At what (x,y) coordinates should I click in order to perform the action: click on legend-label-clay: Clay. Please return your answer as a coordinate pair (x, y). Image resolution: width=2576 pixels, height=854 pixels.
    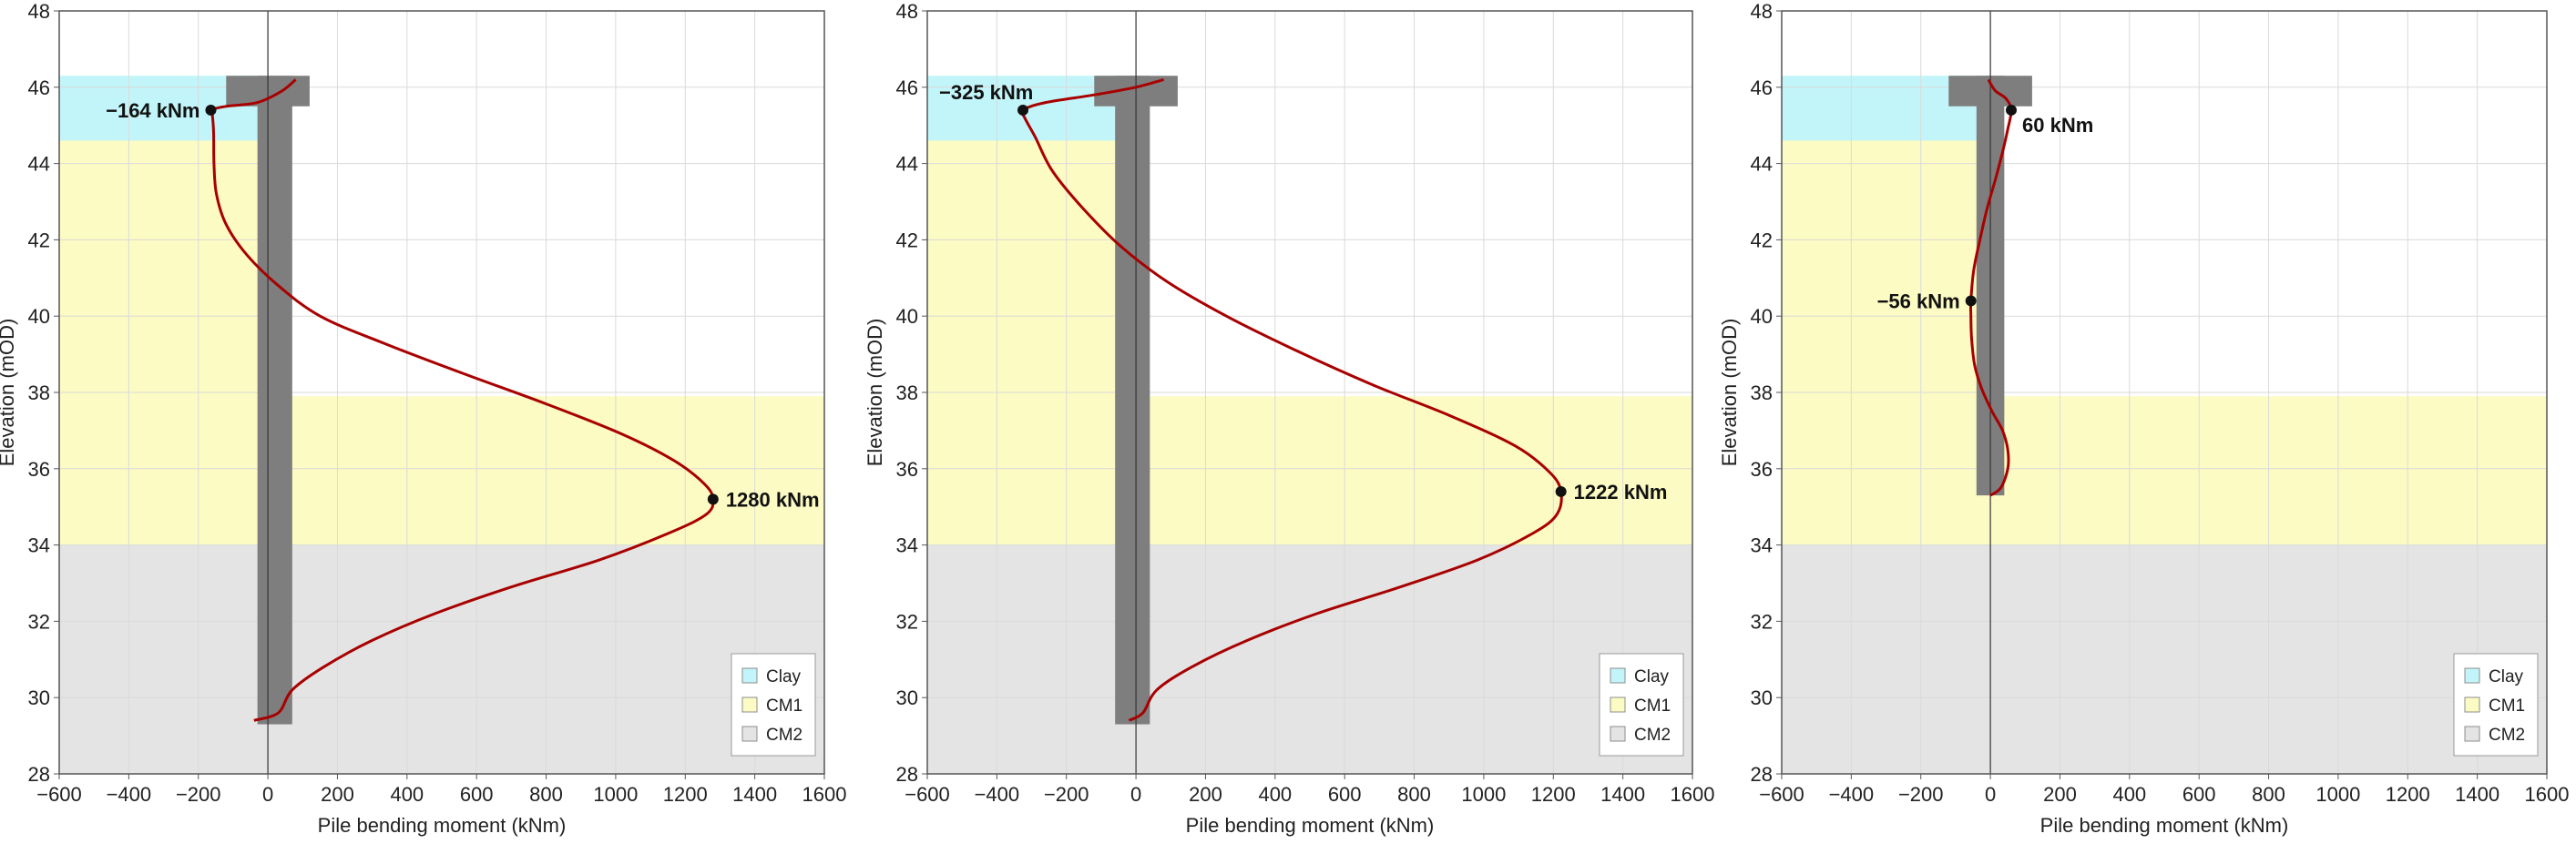
    Looking at the image, I should click on (784, 676).